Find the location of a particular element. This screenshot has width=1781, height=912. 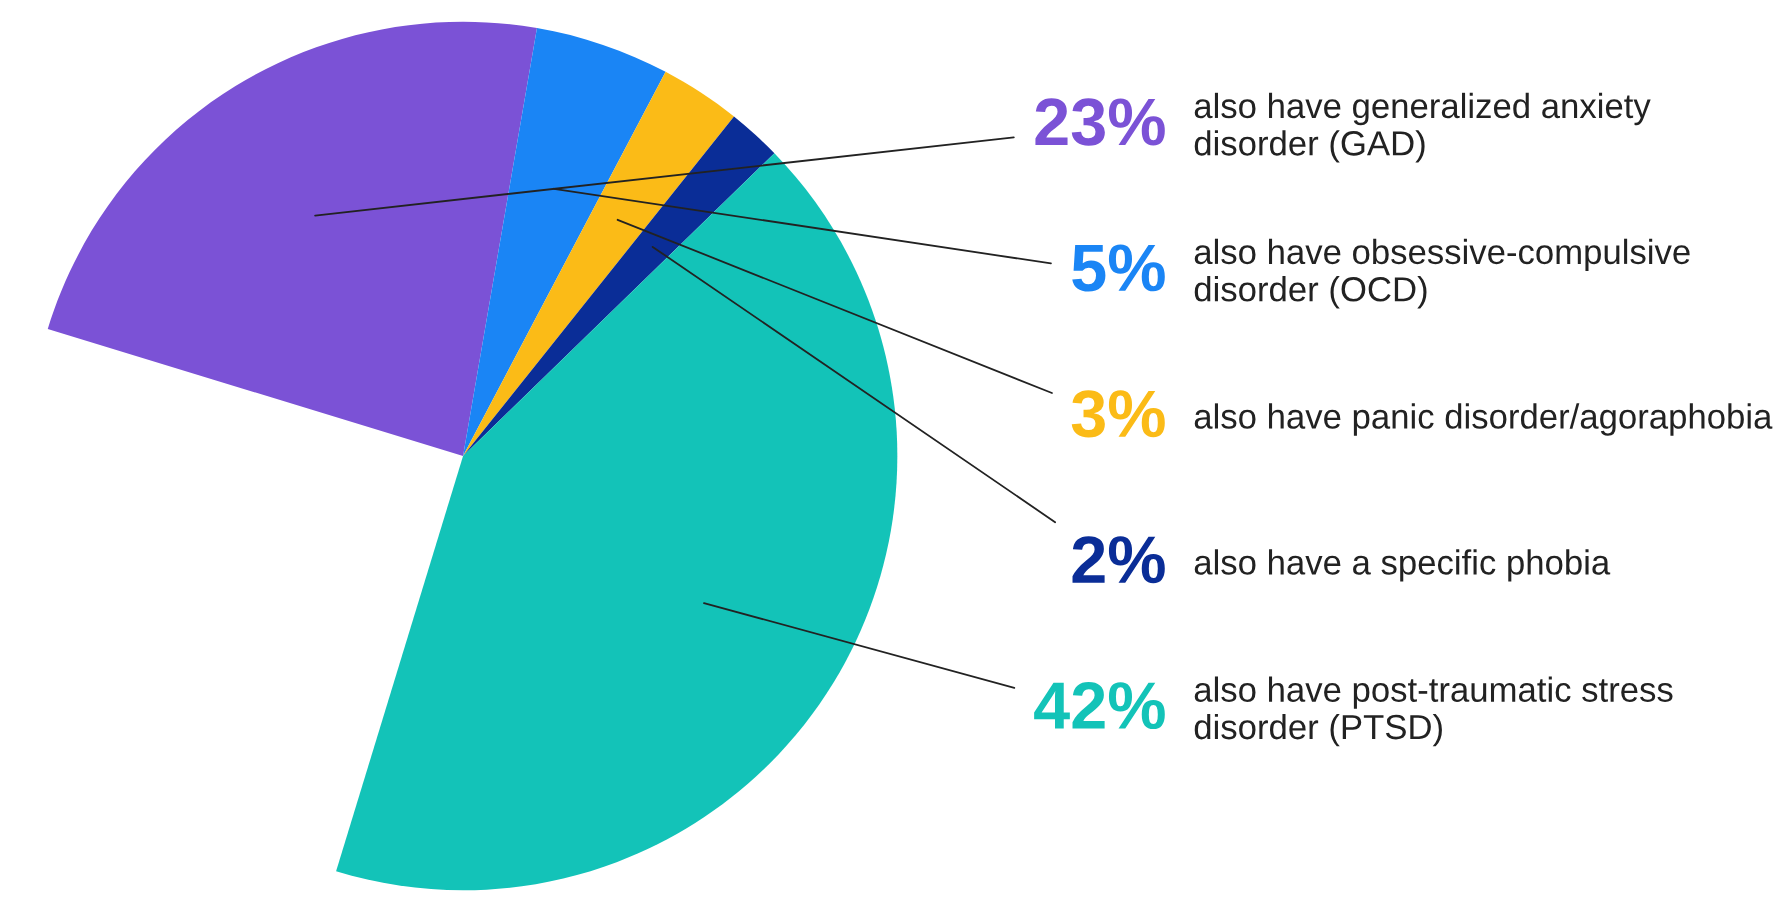

slice-label: also have post-traumatic stress disorder (PTSD) is located at coordinates (1433, 711).